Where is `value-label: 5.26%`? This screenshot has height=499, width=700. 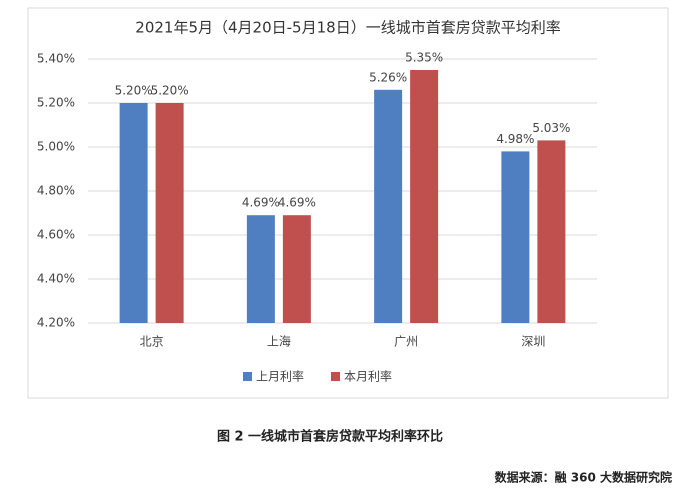 value-label: 5.26% is located at coordinates (388, 77).